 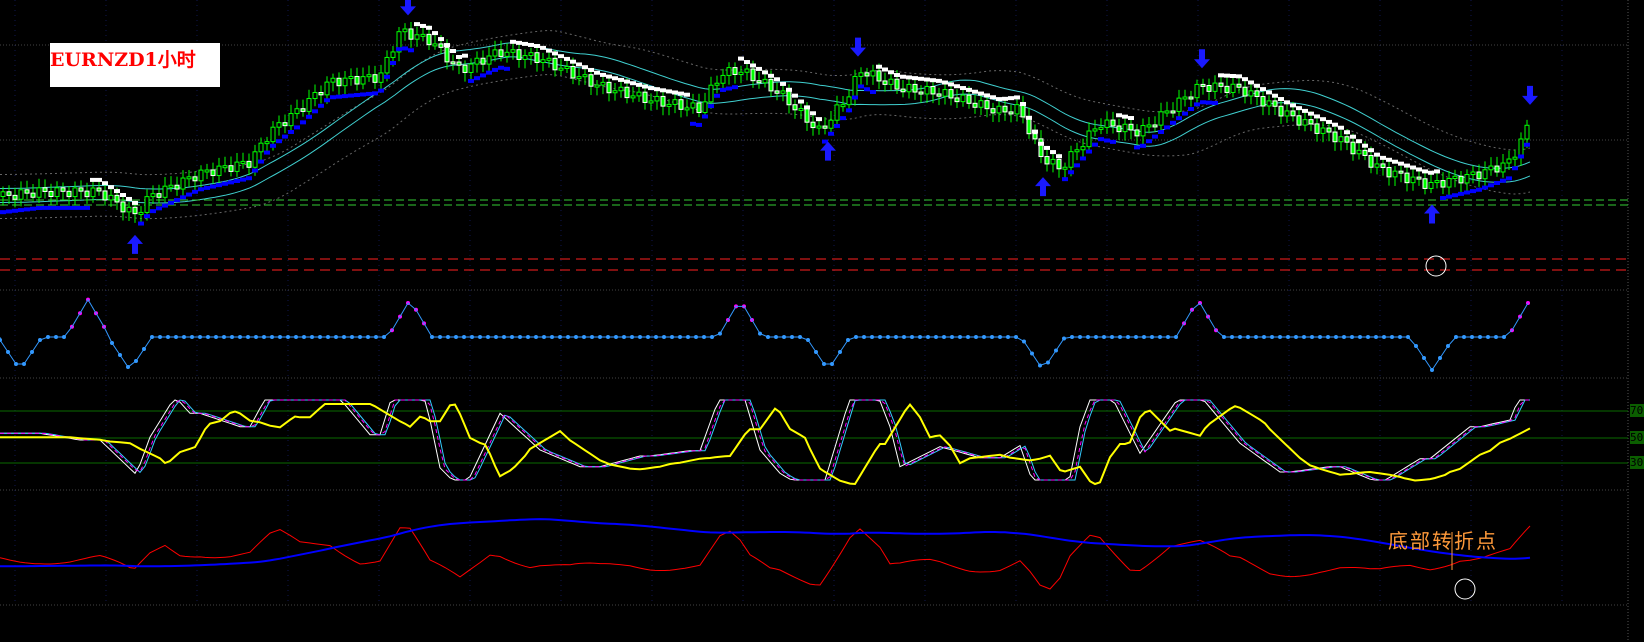 I want to click on buy-arrow-icon, so click(x=828, y=151).